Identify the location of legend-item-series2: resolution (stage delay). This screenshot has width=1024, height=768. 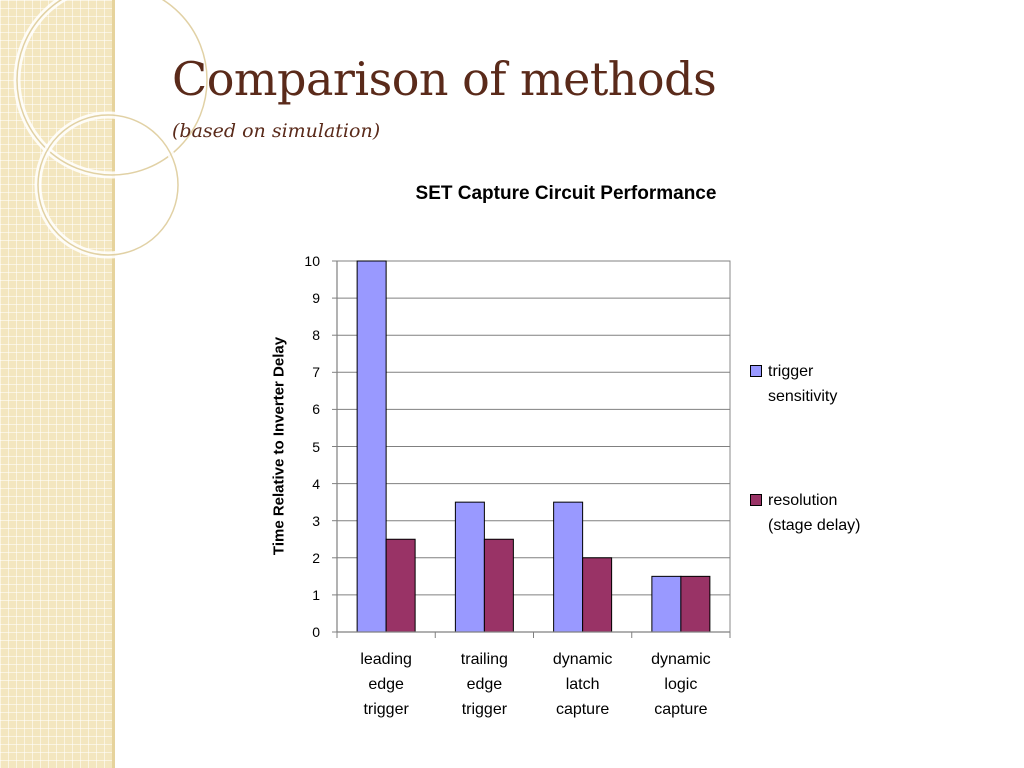
(805, 513).